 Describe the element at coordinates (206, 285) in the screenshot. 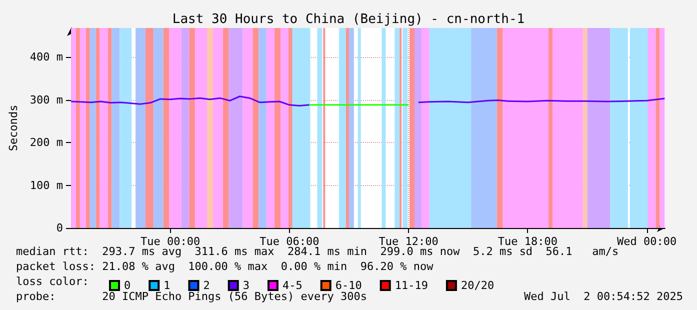

I see `legend-label: 2` at that location.